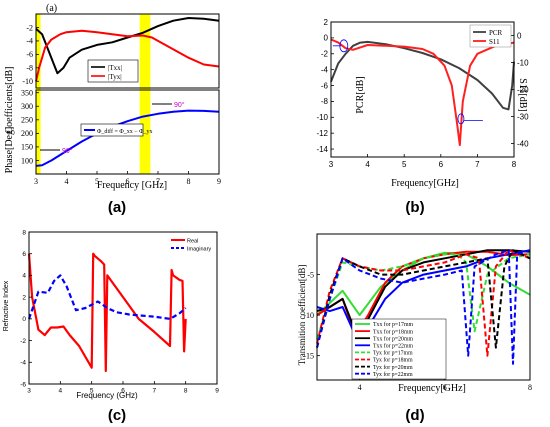  I want to click on chart-b-right-ytick-label: 0, so click(519, 36).